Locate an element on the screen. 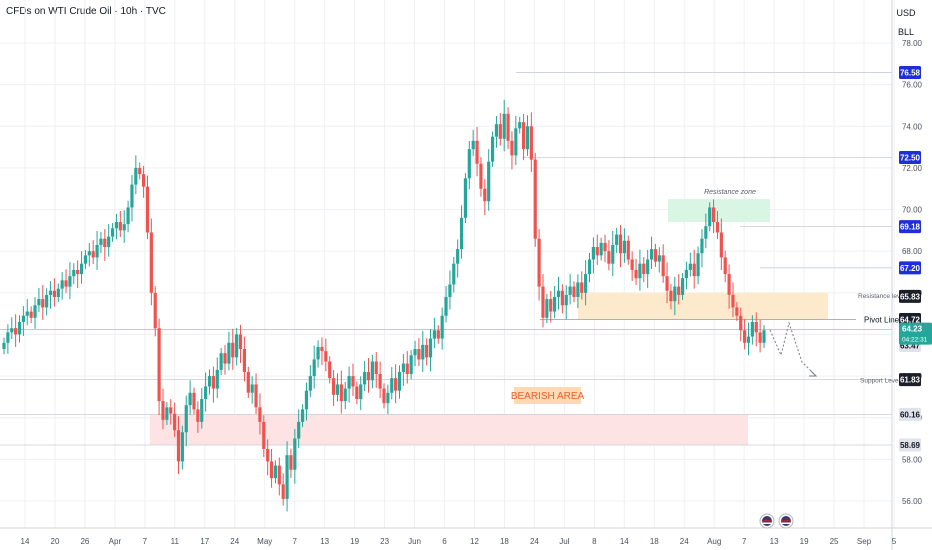 Image resolution: width=932 pixels, height=550 pixels. bearish-area-badge is located at coordinates (547, 395).